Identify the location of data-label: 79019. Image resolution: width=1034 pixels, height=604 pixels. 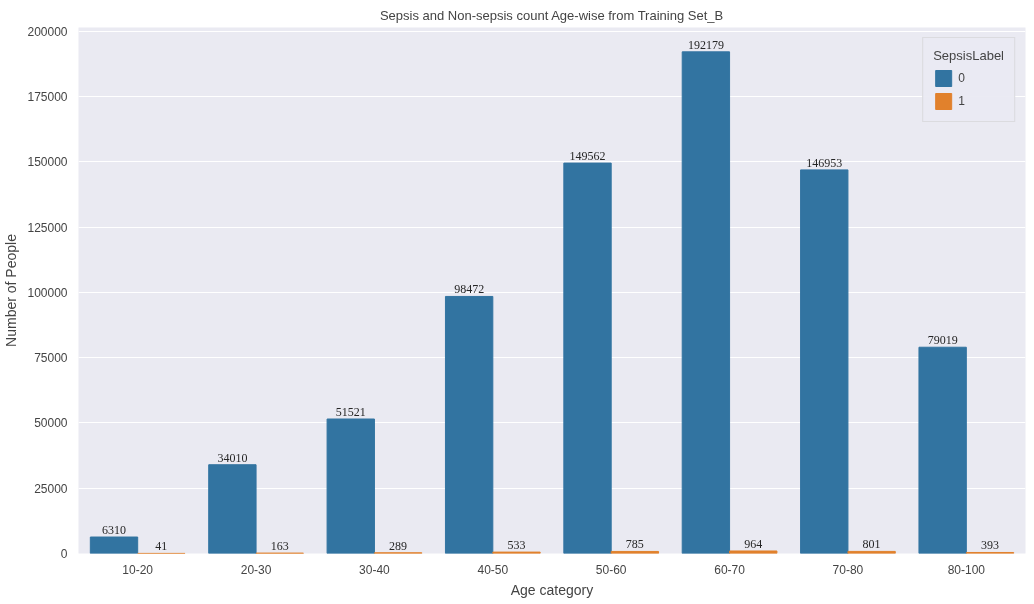
(942, 340).